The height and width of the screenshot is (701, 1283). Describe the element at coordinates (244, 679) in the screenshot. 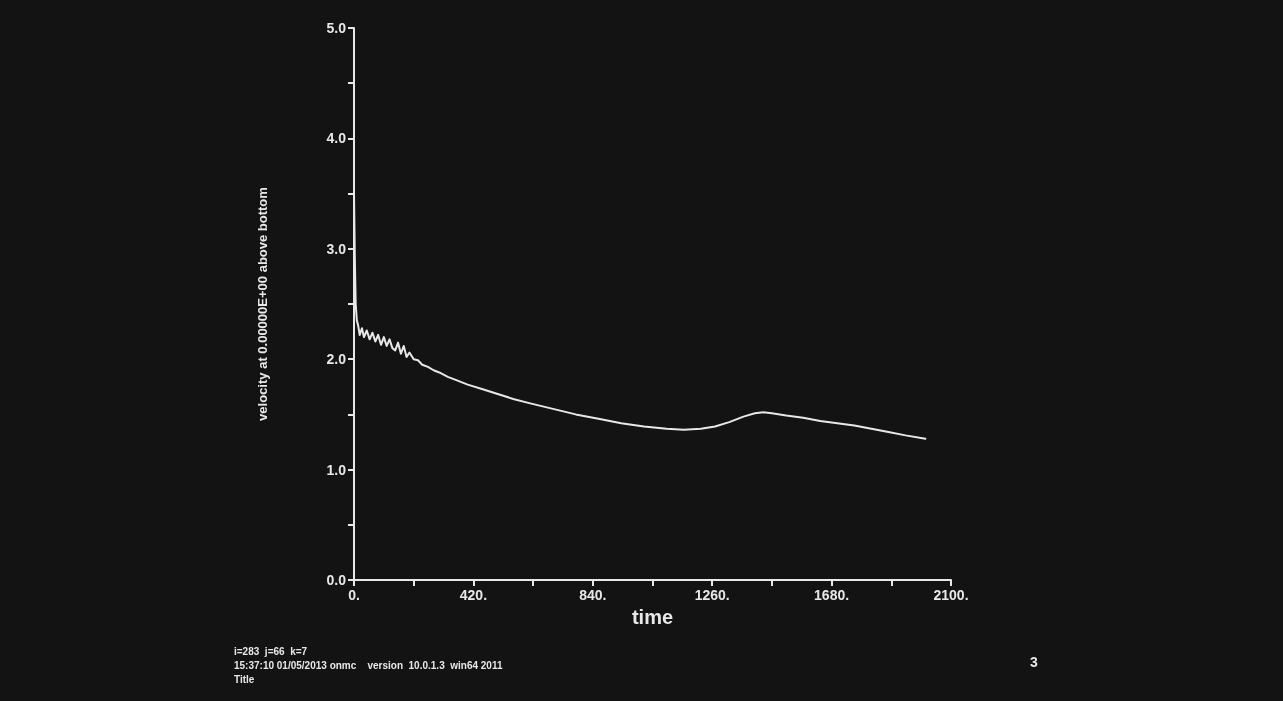

I see `text: Title` at that location.